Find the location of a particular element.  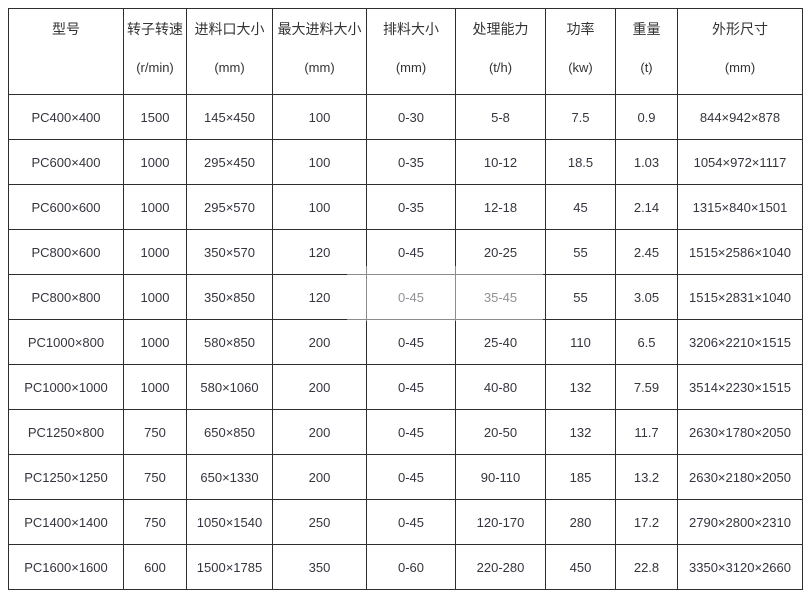

table-cell: 185 is located at coordinates (580, 477).